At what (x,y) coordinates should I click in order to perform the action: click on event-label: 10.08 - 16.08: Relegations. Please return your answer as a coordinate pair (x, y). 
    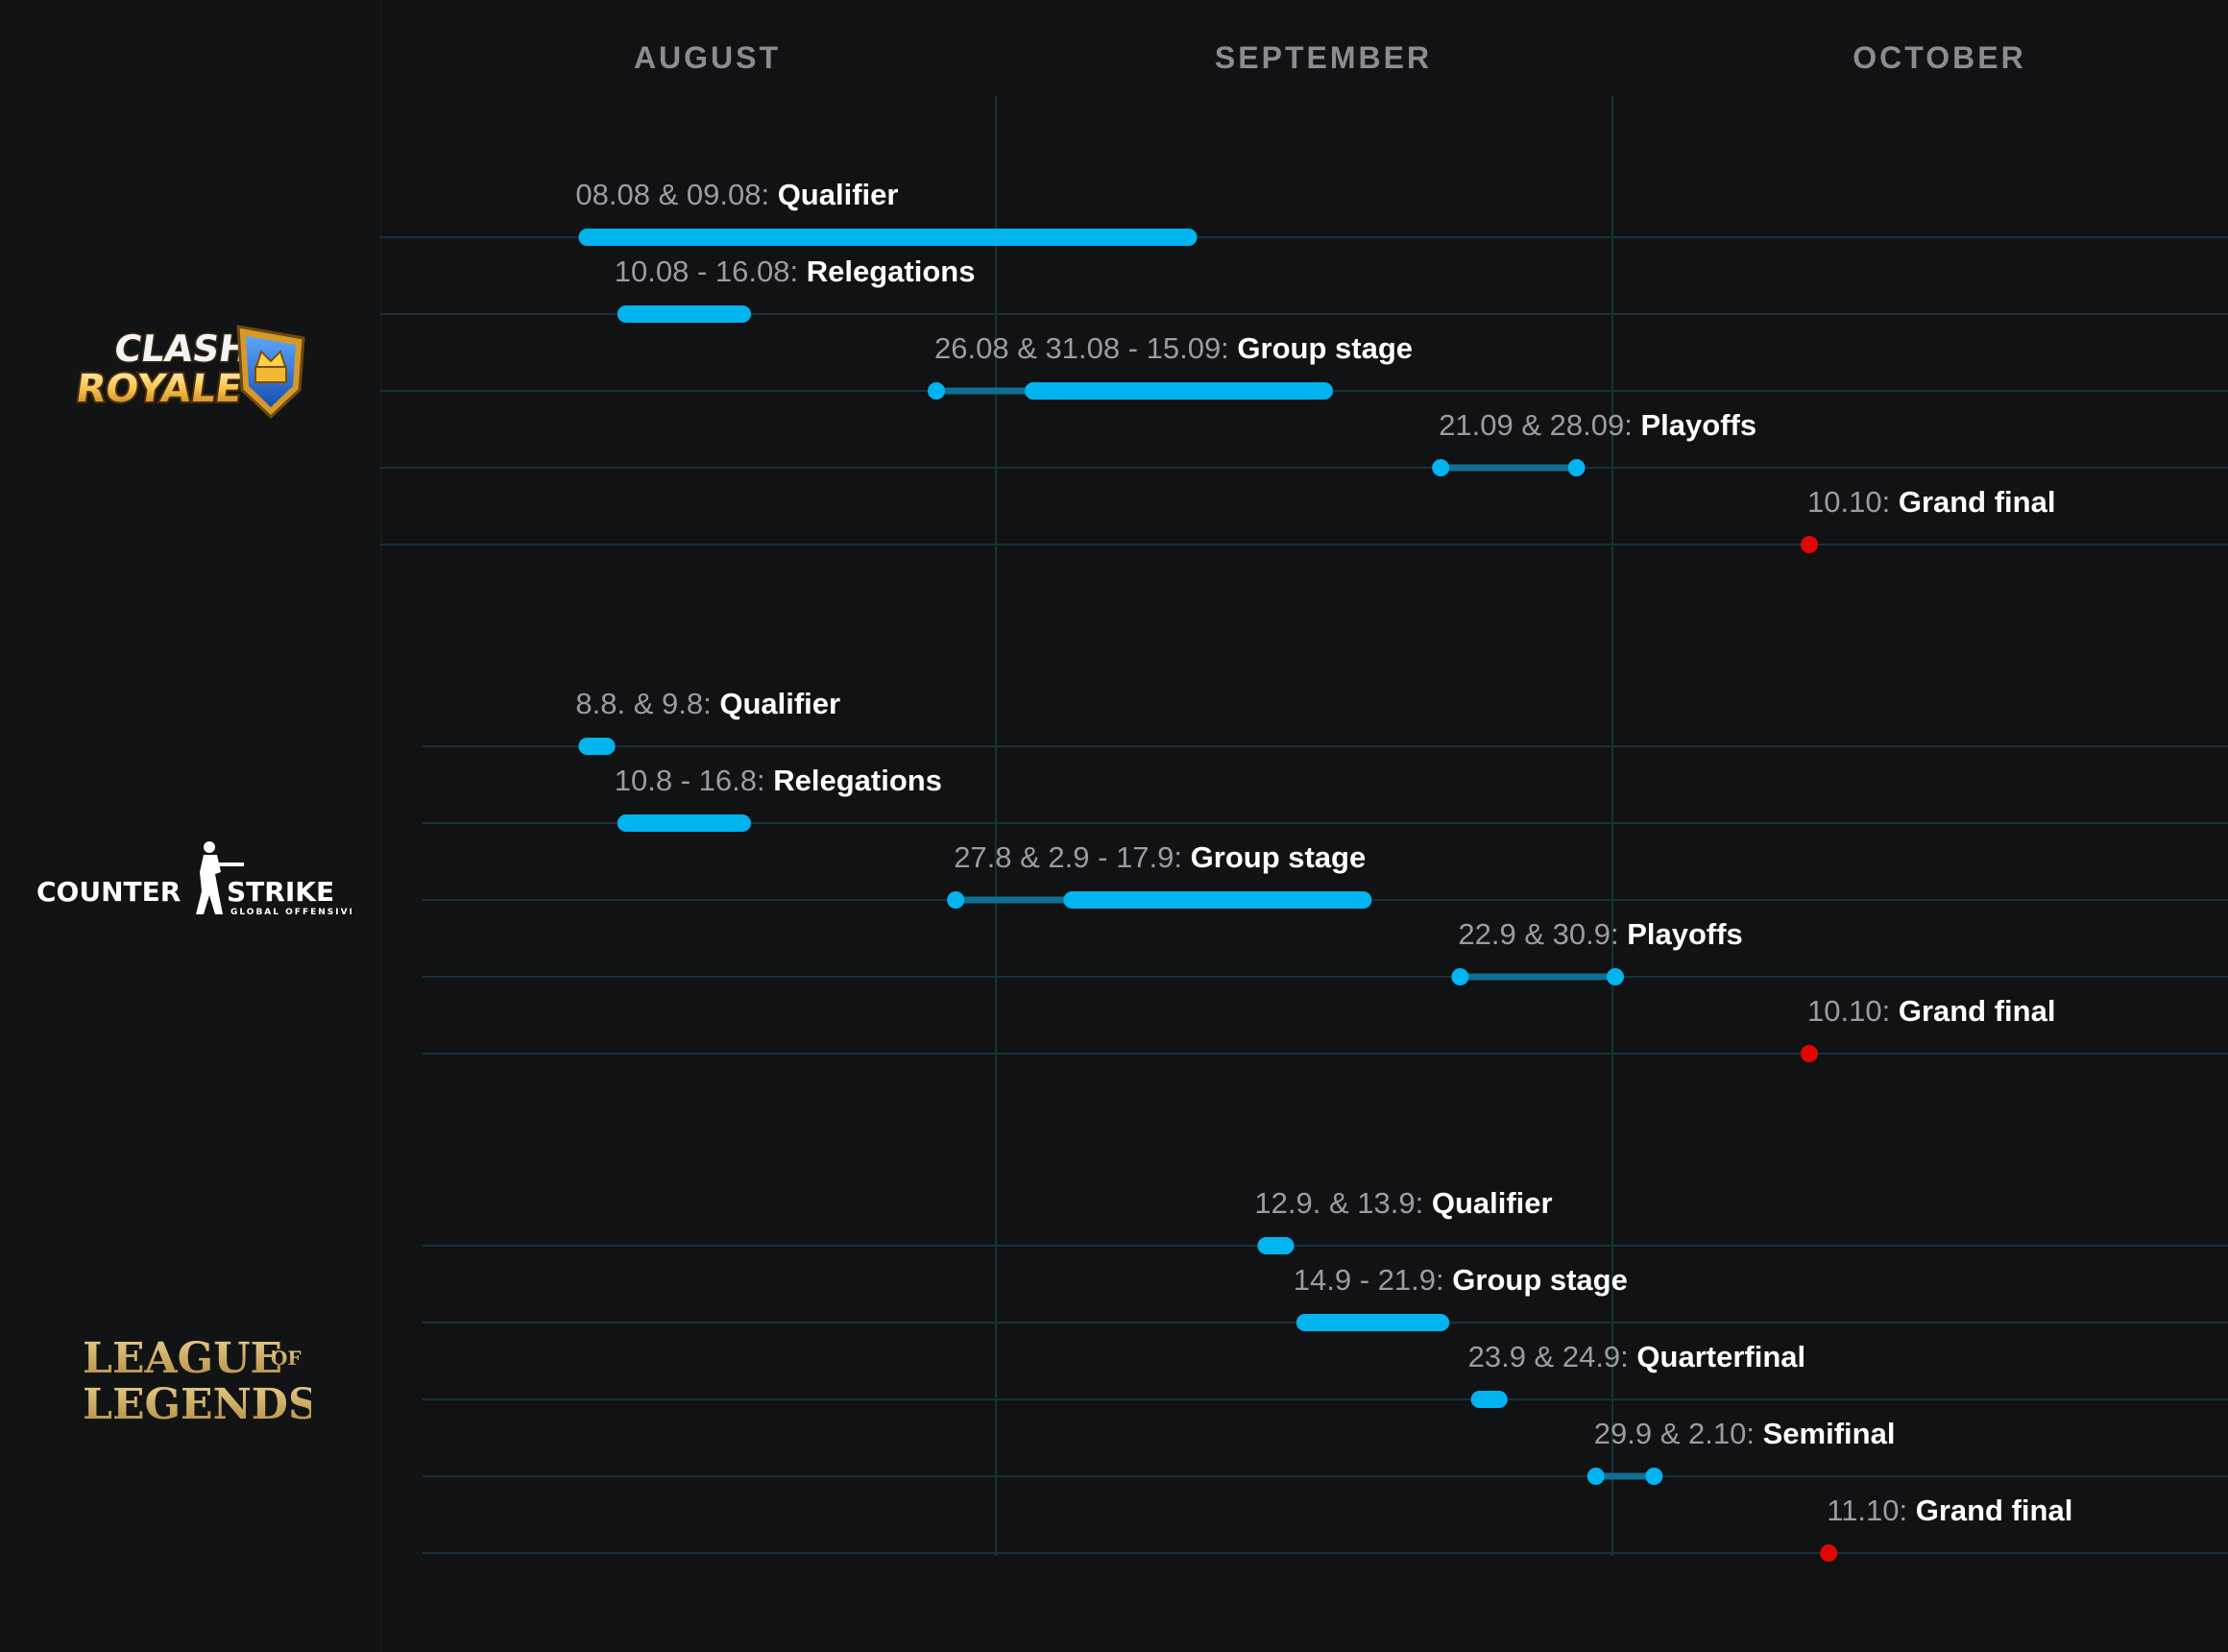
    Looking at the image, I should click on (795, 272).